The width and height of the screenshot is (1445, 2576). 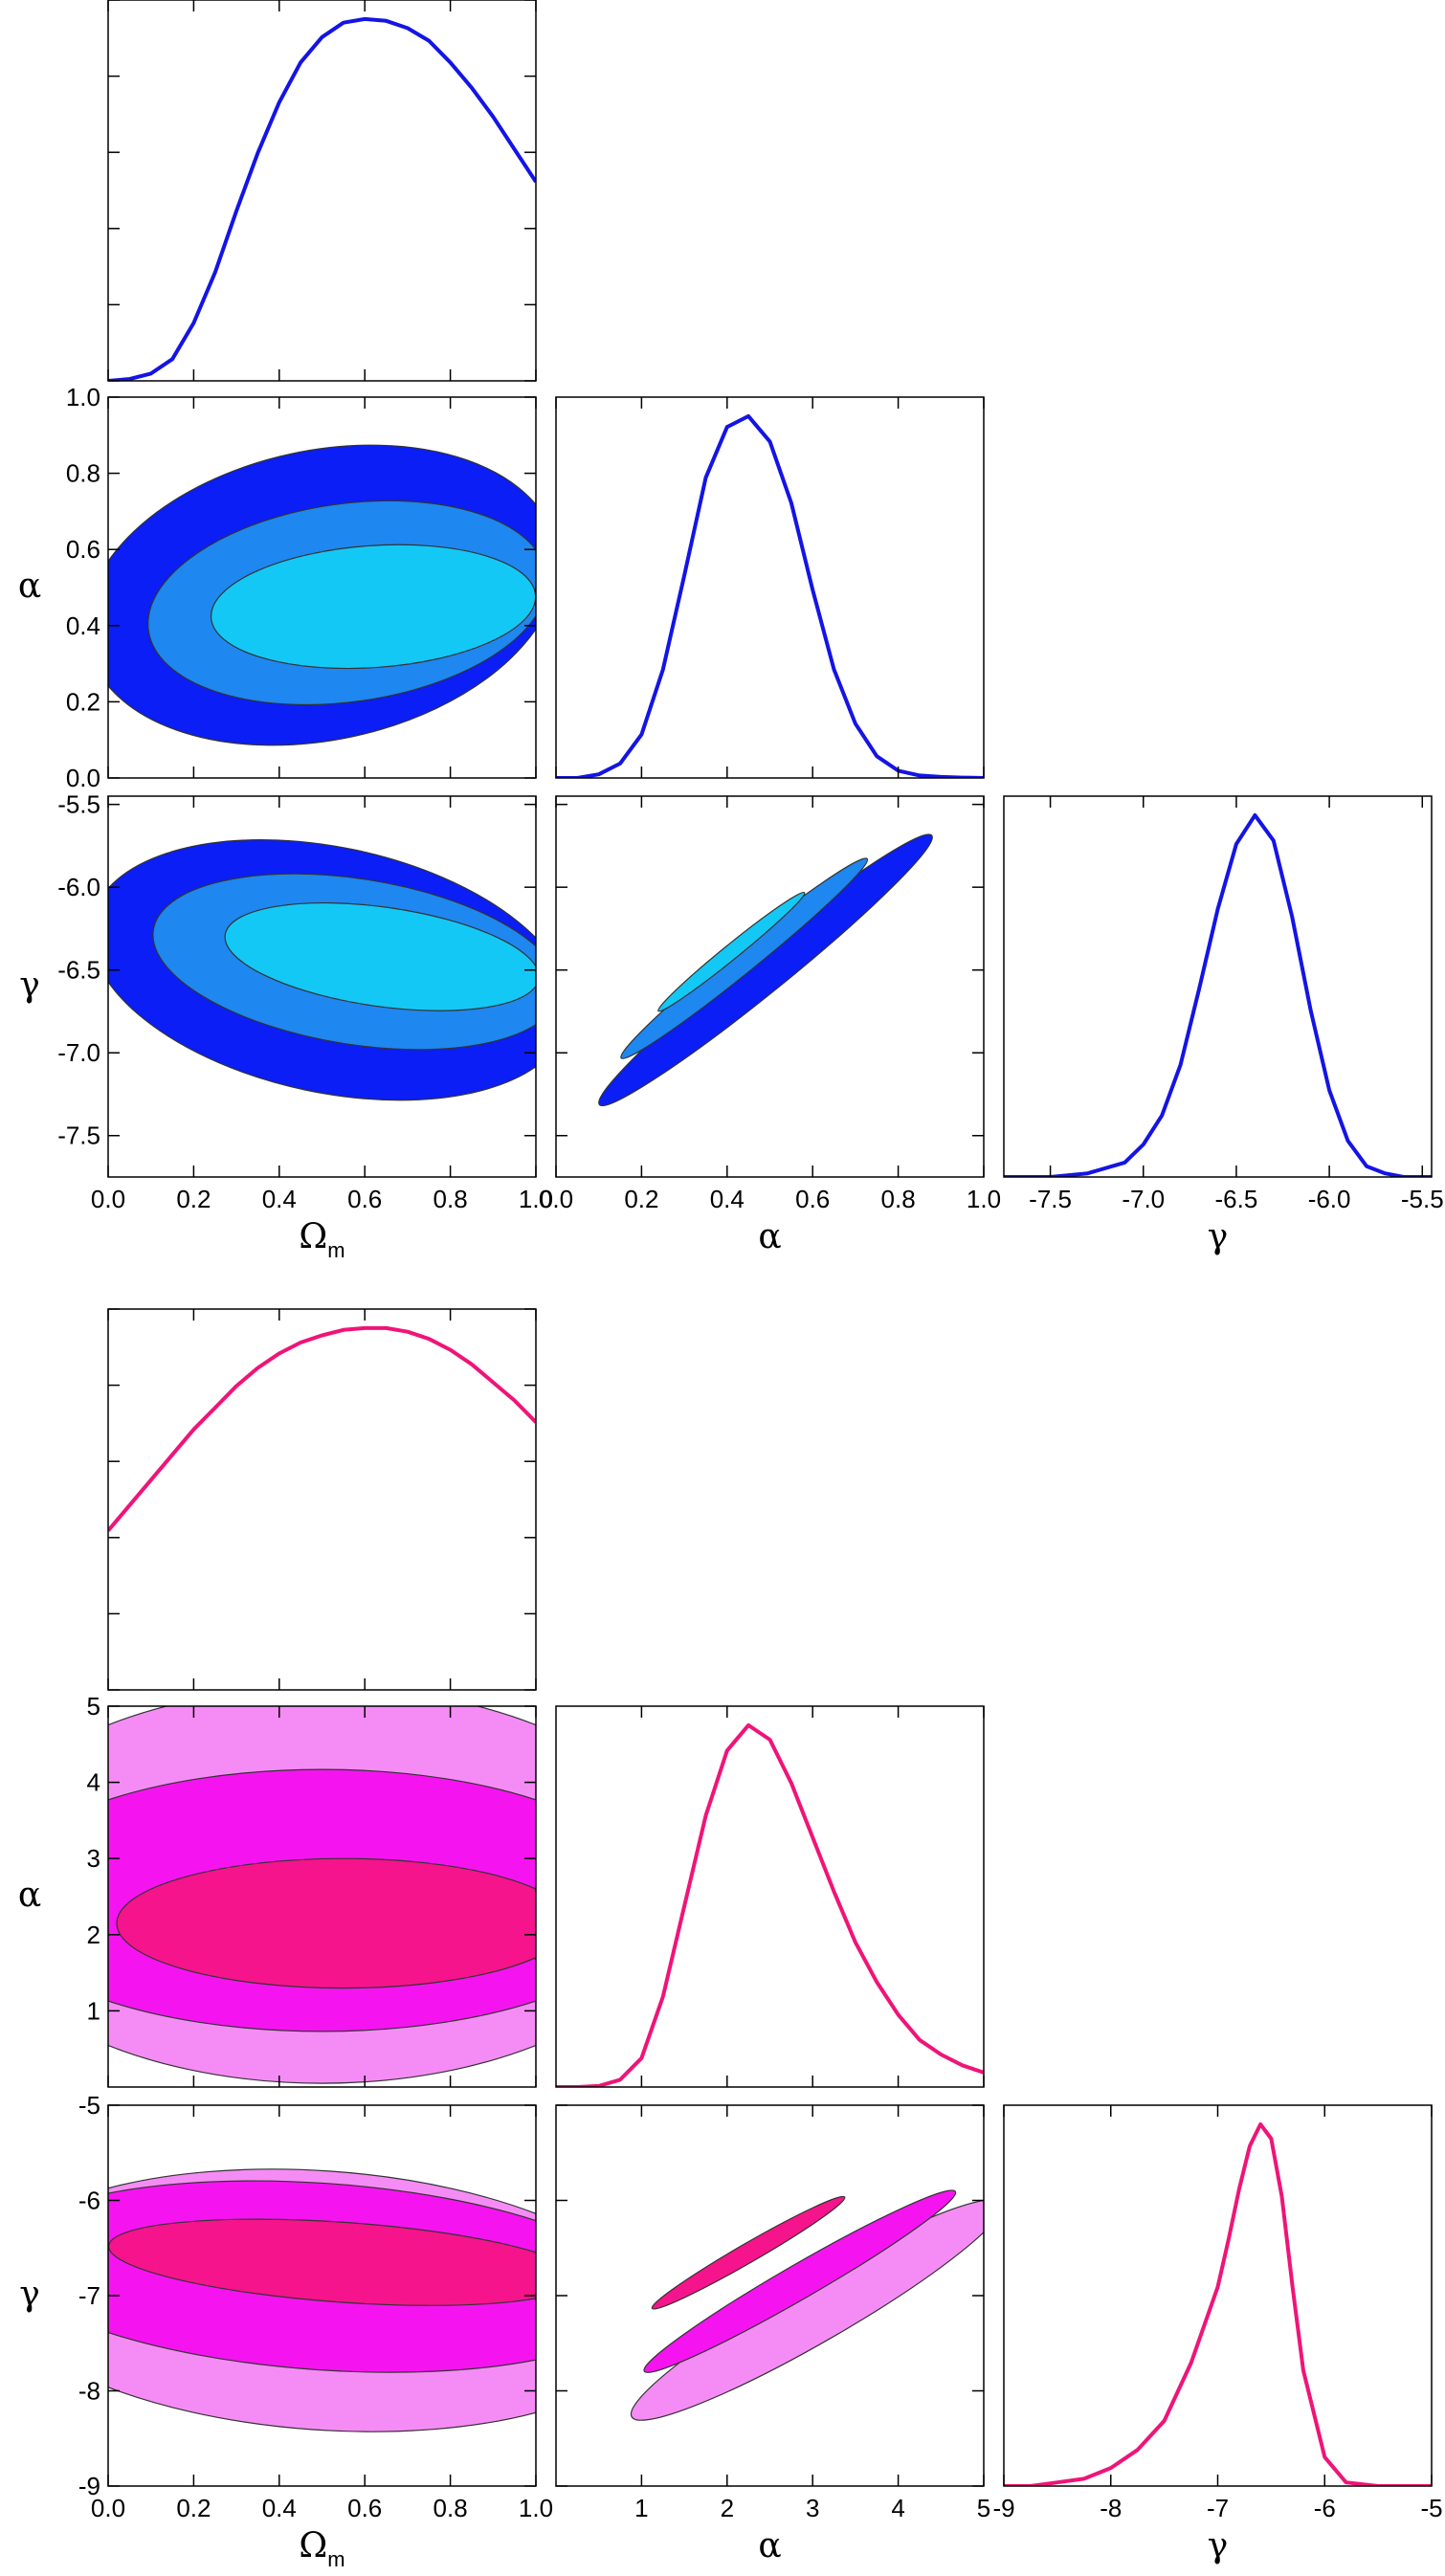 What do you see at coordinates (89, 2486) in the screenshot?
I see `y-tick-label: -9` at bounding box center [89, 2486].